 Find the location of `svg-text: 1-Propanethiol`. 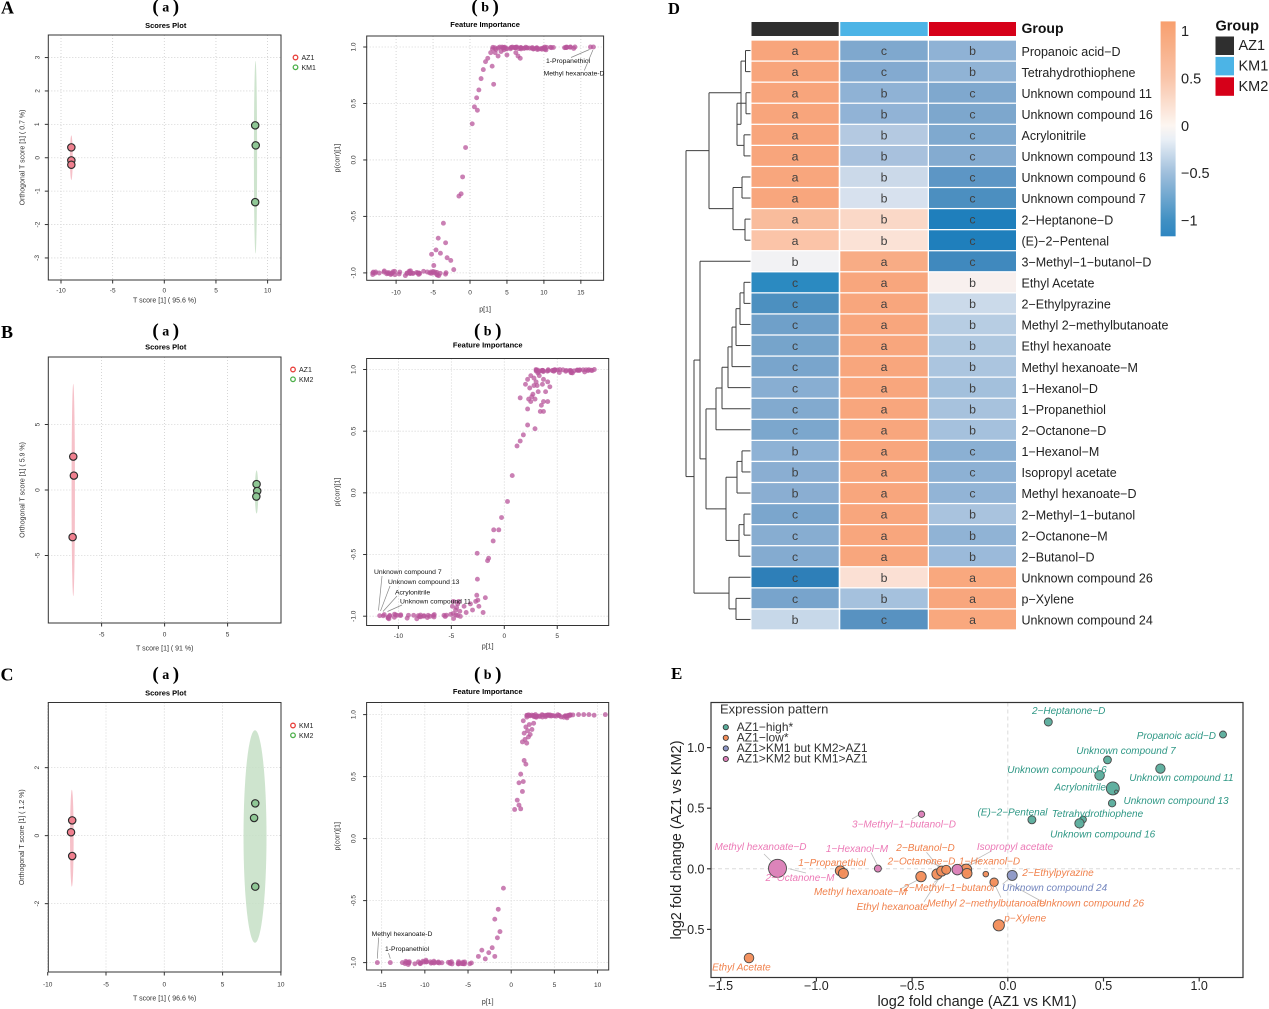

svg-text: 1-Propanethiol is located at coordinates (568, 61).